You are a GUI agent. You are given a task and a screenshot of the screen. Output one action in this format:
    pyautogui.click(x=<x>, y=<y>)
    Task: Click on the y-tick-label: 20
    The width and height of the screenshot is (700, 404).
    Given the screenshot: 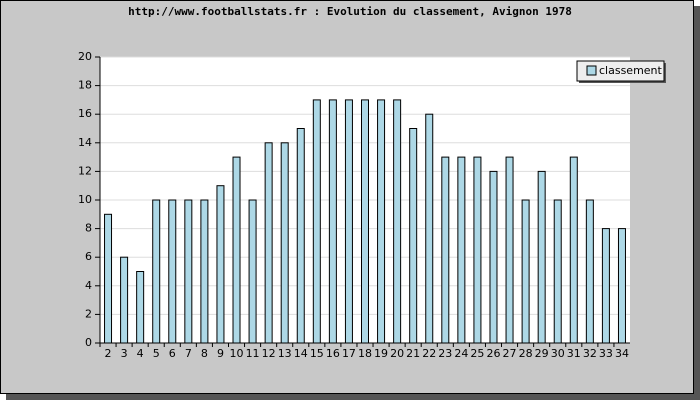 What is the action you would take?
    pyautogui.click(x=85, y=56)
    